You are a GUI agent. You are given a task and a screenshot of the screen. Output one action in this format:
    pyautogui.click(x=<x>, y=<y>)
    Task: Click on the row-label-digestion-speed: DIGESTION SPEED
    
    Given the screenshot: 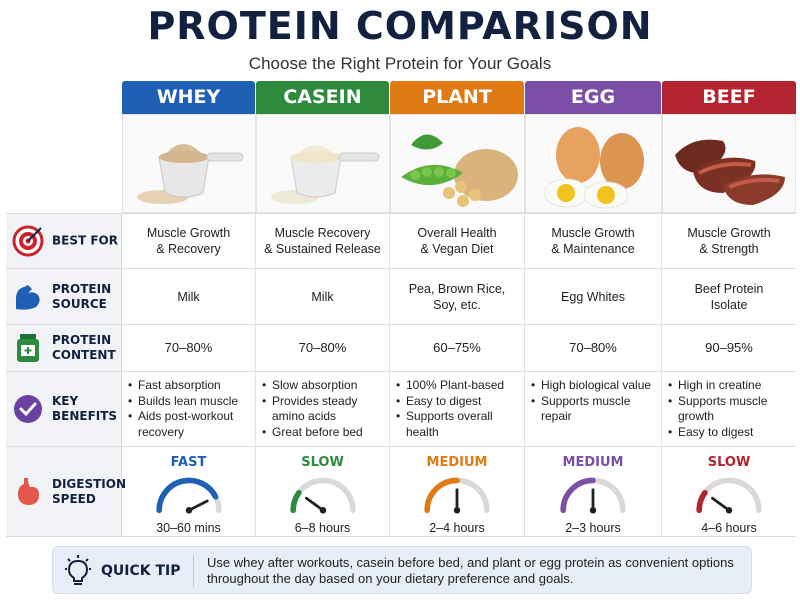 What is the action you would take?
    pyautogui.click(x=66, y=491)
    